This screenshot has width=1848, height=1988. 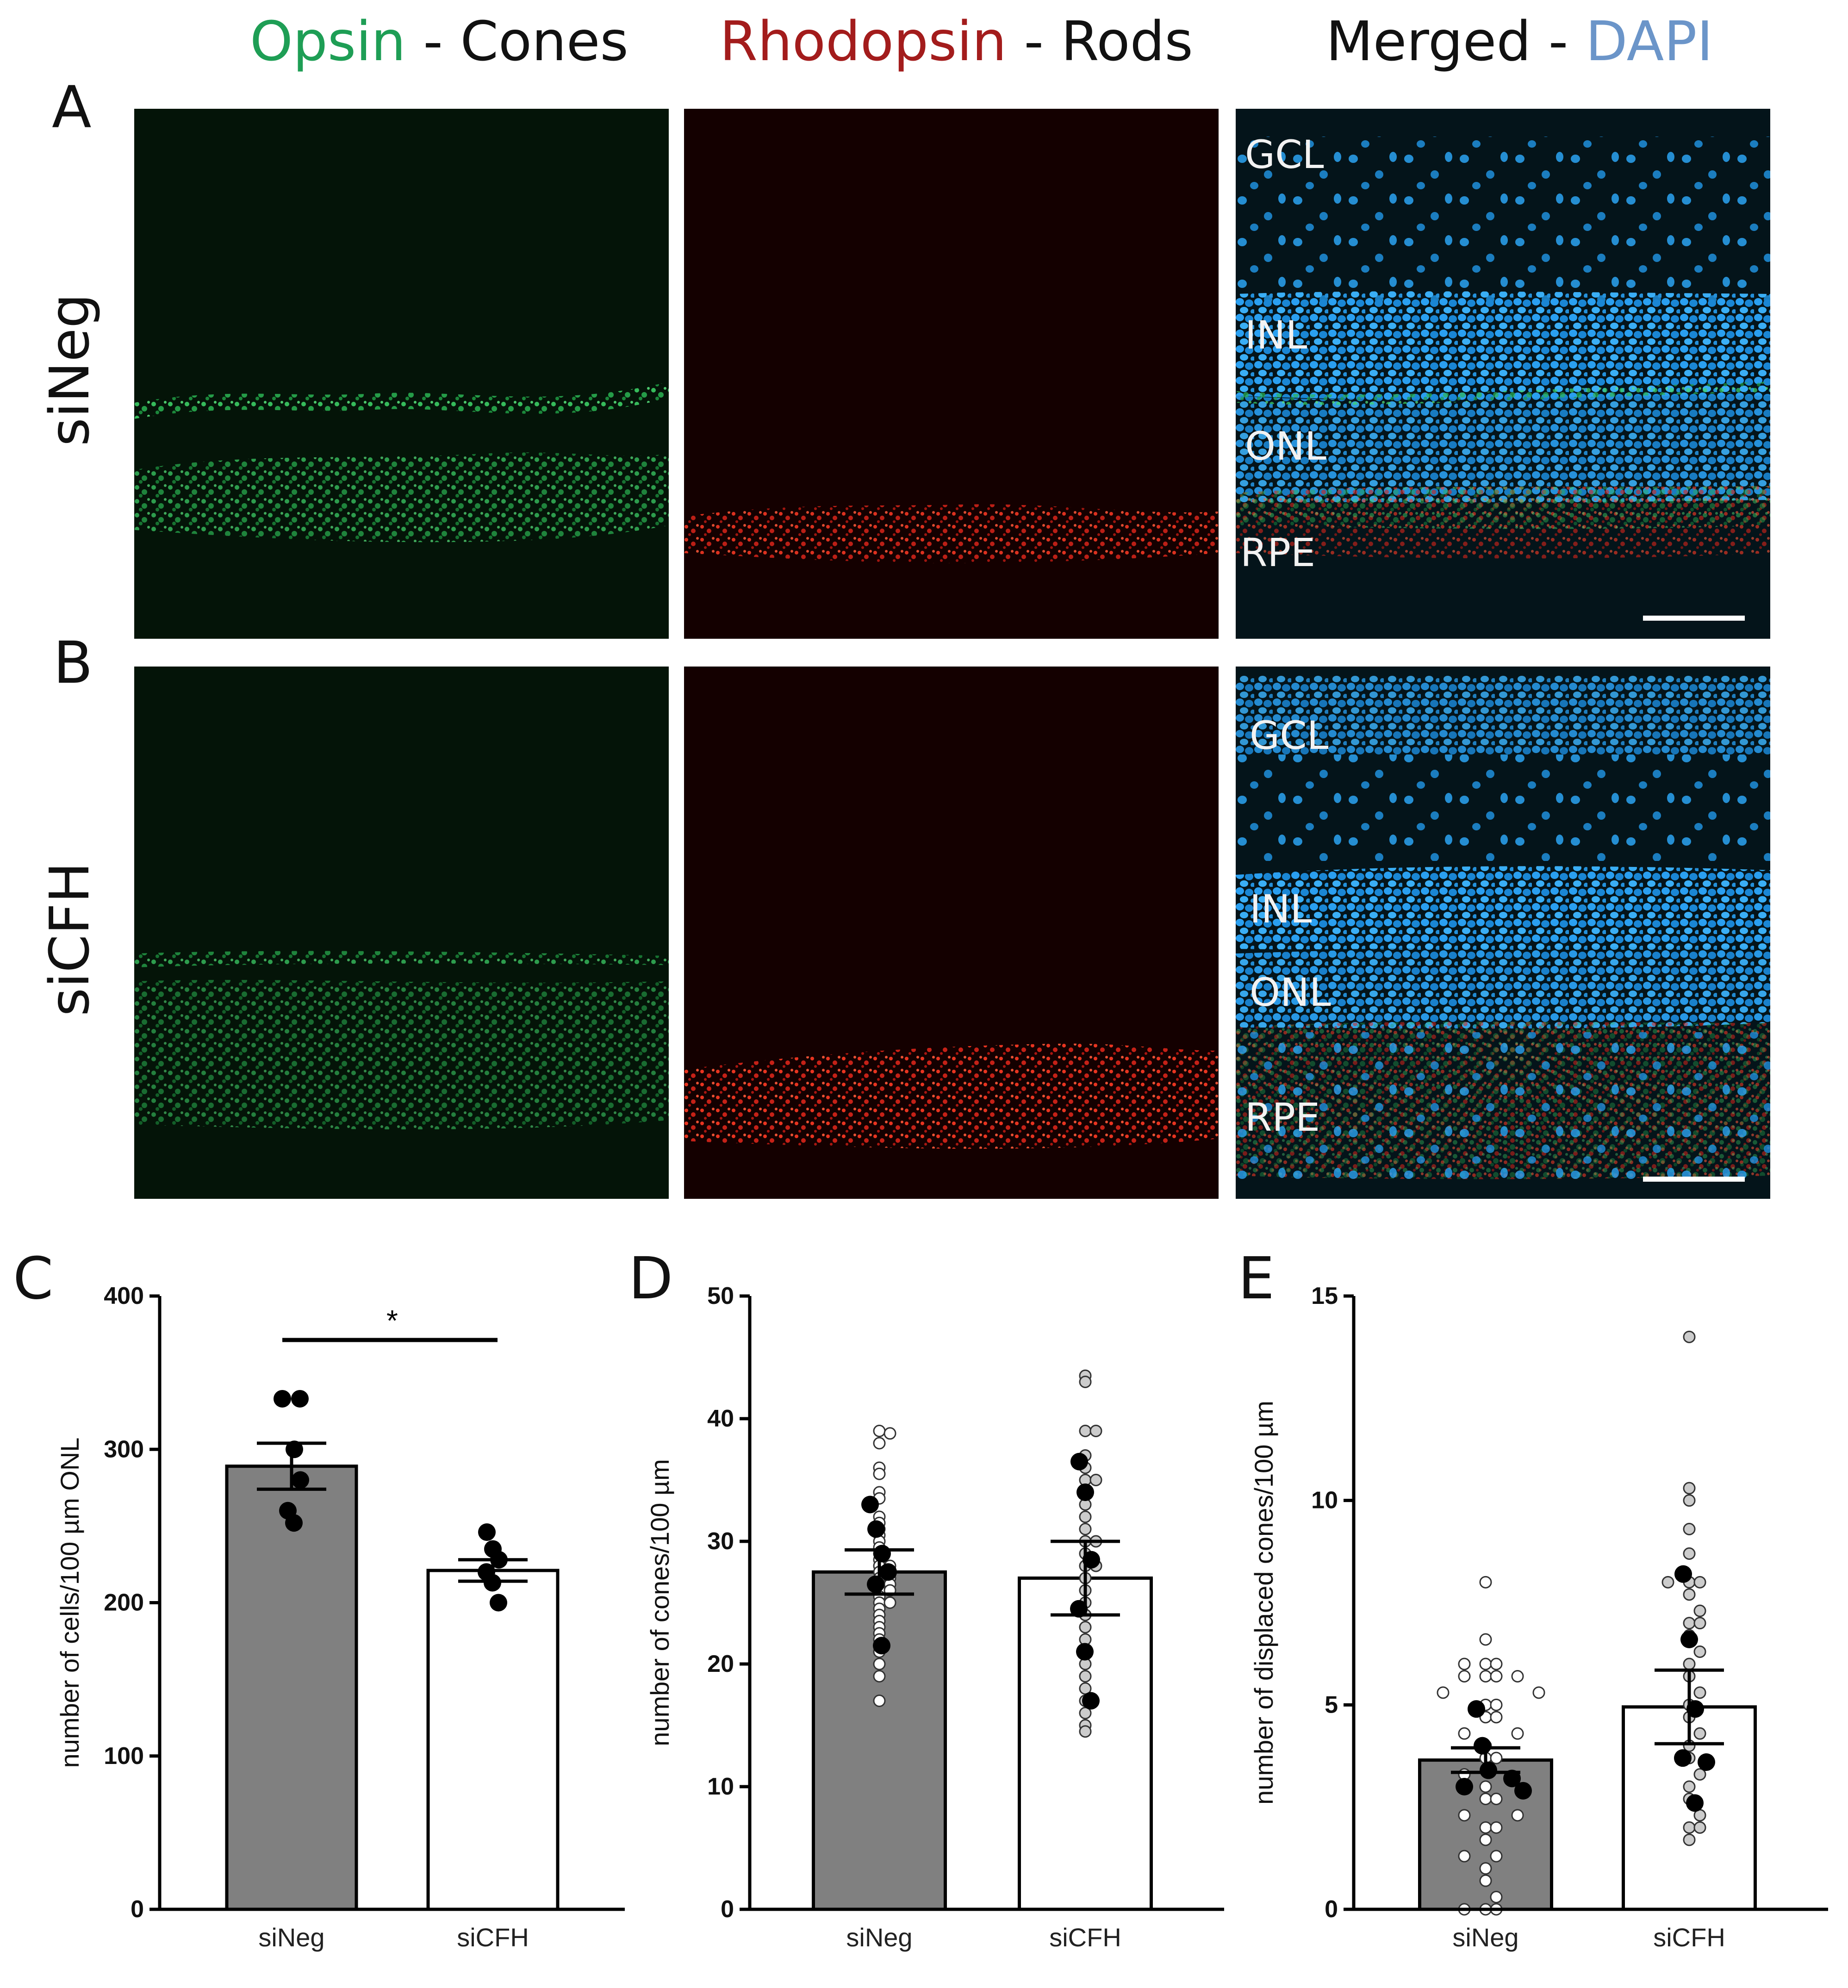 What do you see at coordinates (124, 1296) in the screenshot?
I see `y-tick-label: 400` at bounding box center [124, 1296].